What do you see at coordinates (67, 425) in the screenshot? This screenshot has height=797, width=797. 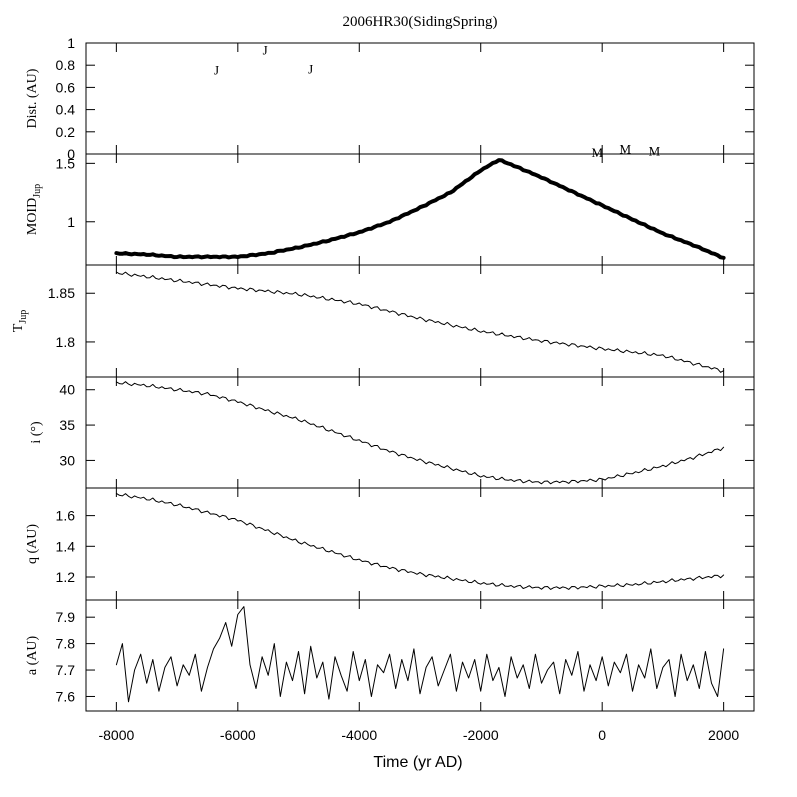 I see `y-tick-label: 35` at bounding box center [67, 425].